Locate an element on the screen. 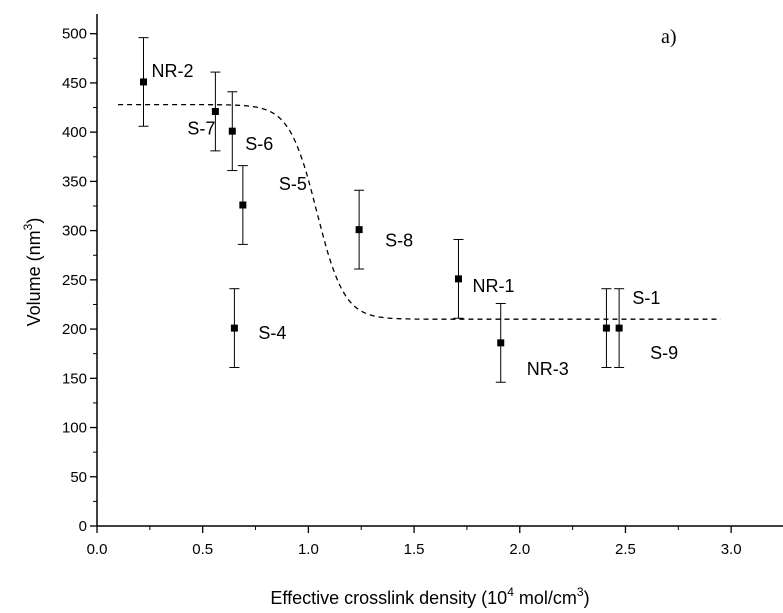 Image resolution: width=783 pixels, height=613 pixels. point-label: S-9 is located at coordinates (664, 353).